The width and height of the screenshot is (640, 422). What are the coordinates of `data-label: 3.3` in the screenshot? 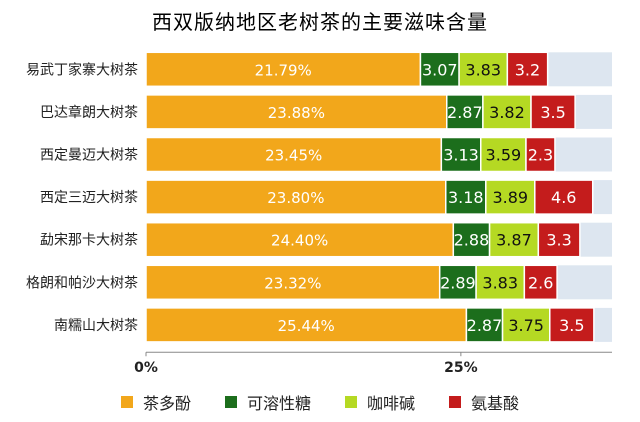 It's located at (558, 240).